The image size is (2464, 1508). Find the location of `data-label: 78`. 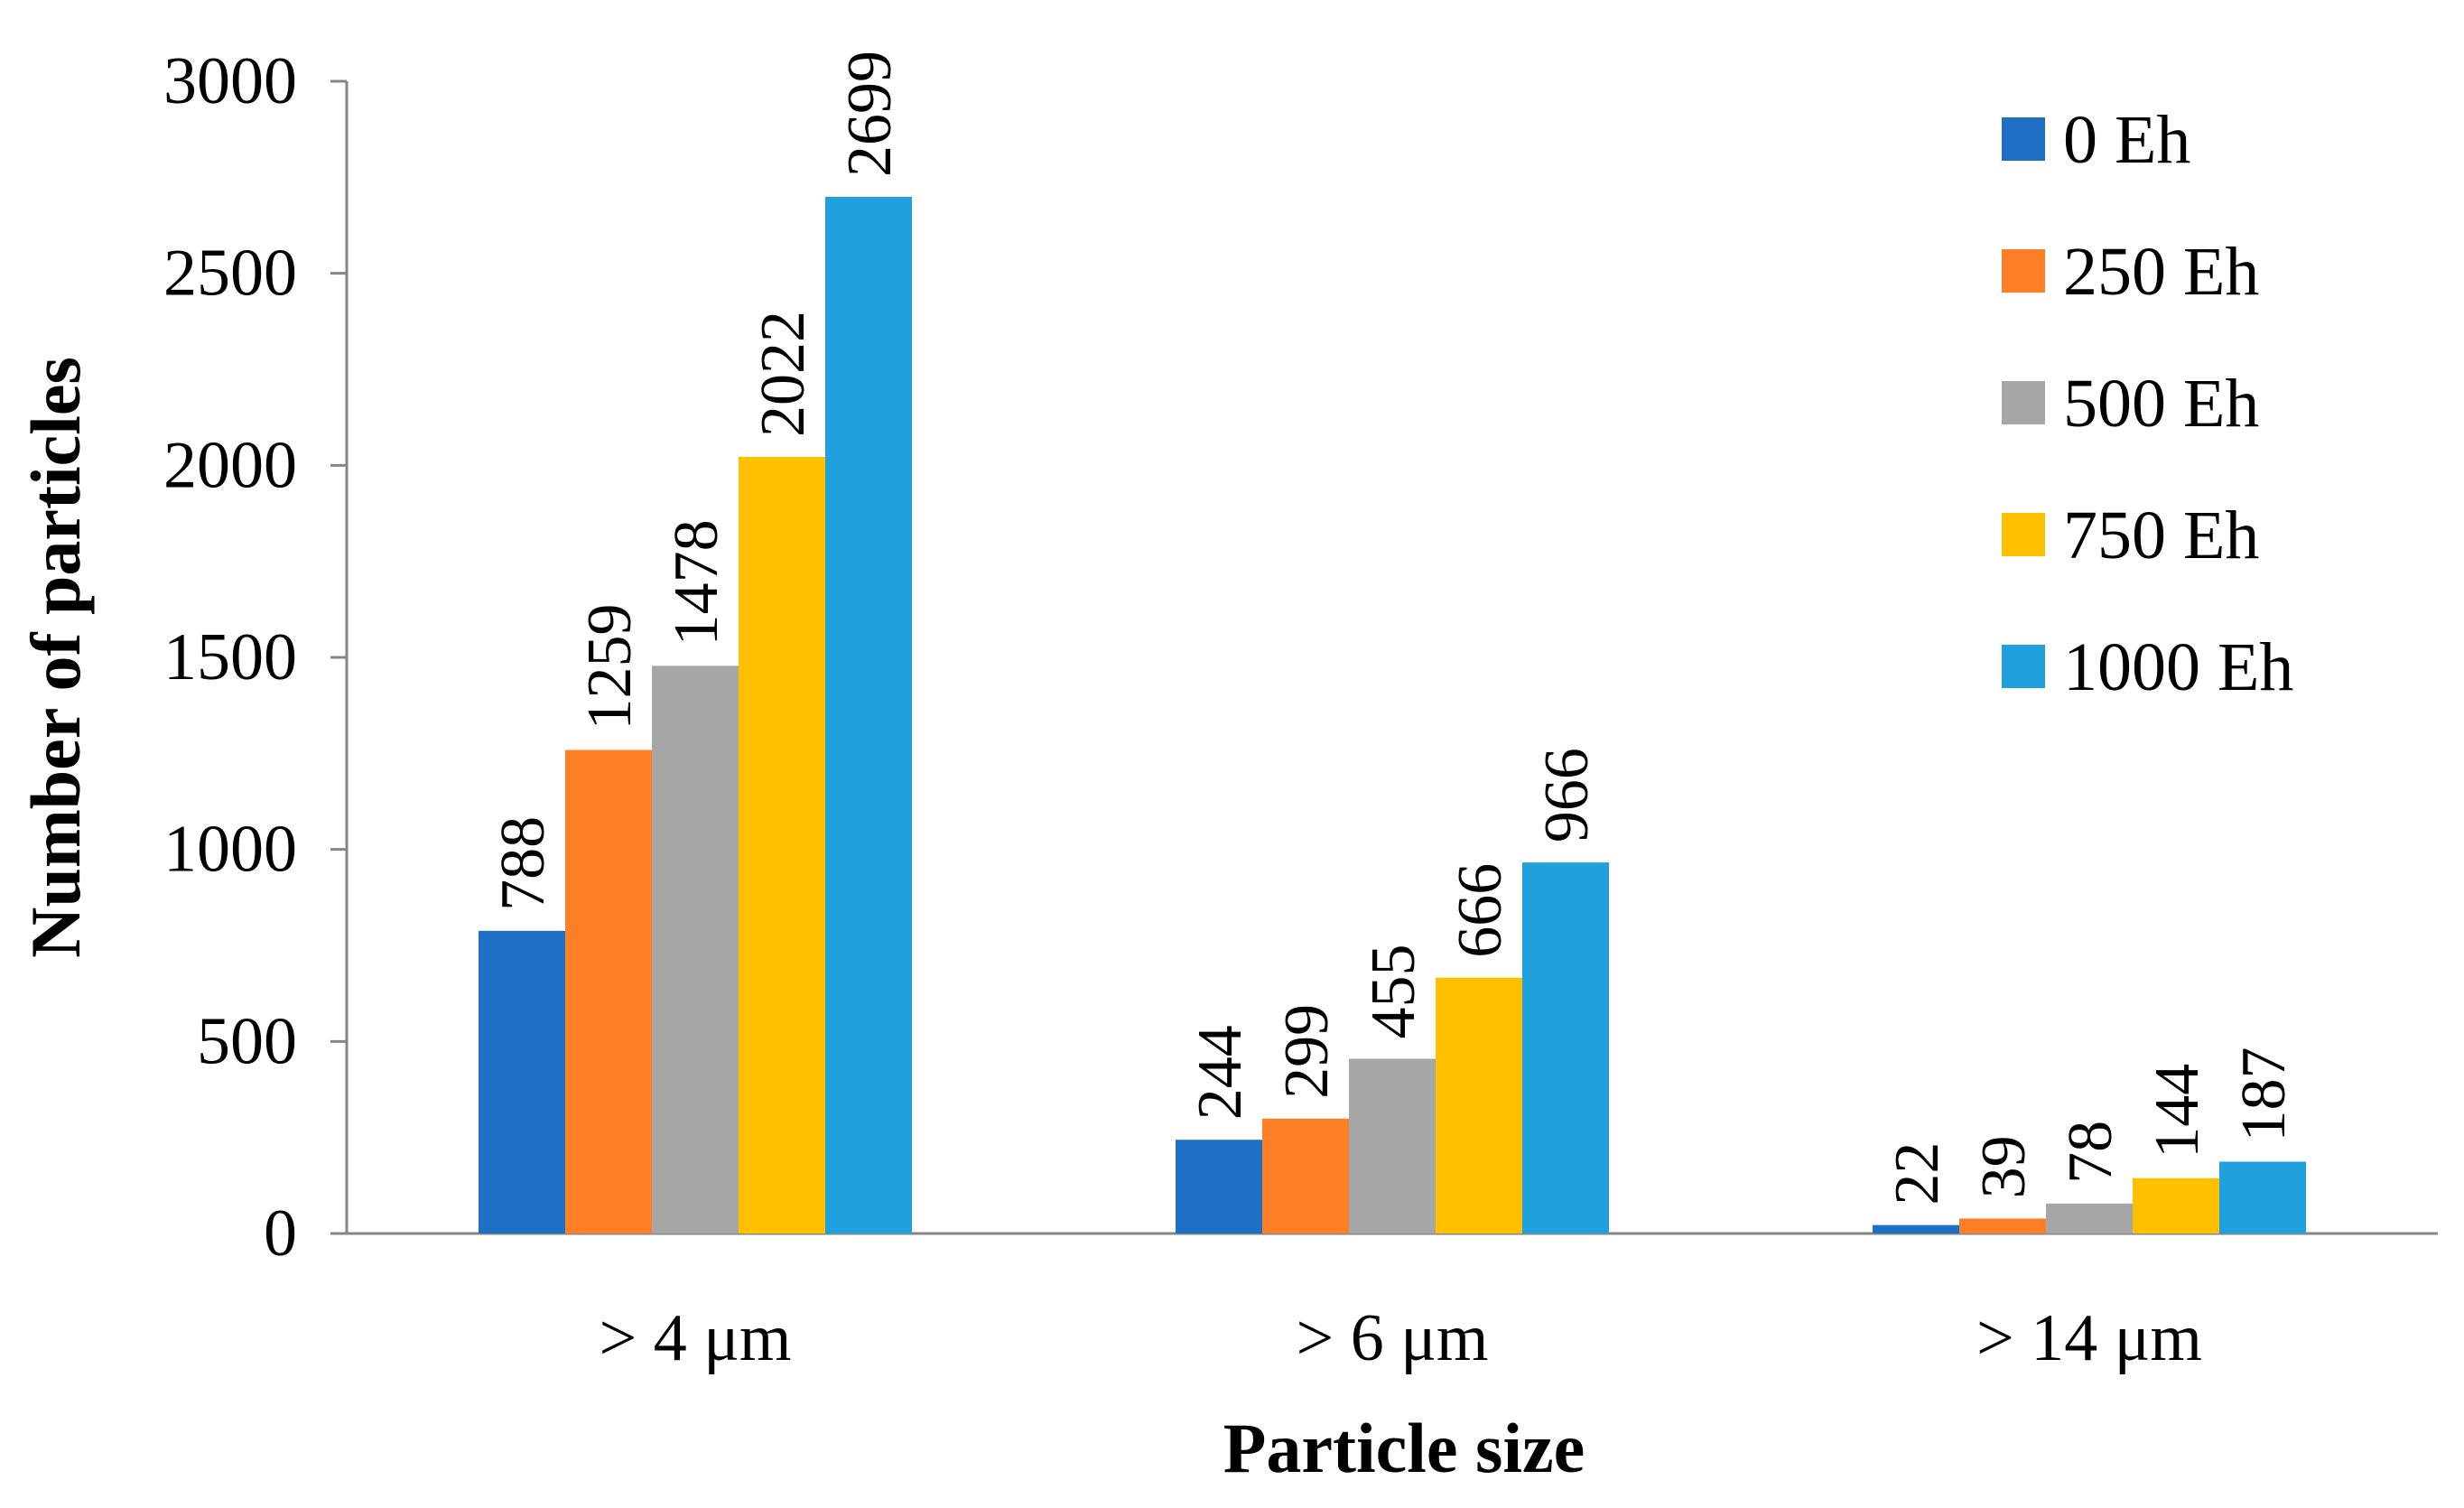

data-label: 78 is located at coordinates (2090, 1152).